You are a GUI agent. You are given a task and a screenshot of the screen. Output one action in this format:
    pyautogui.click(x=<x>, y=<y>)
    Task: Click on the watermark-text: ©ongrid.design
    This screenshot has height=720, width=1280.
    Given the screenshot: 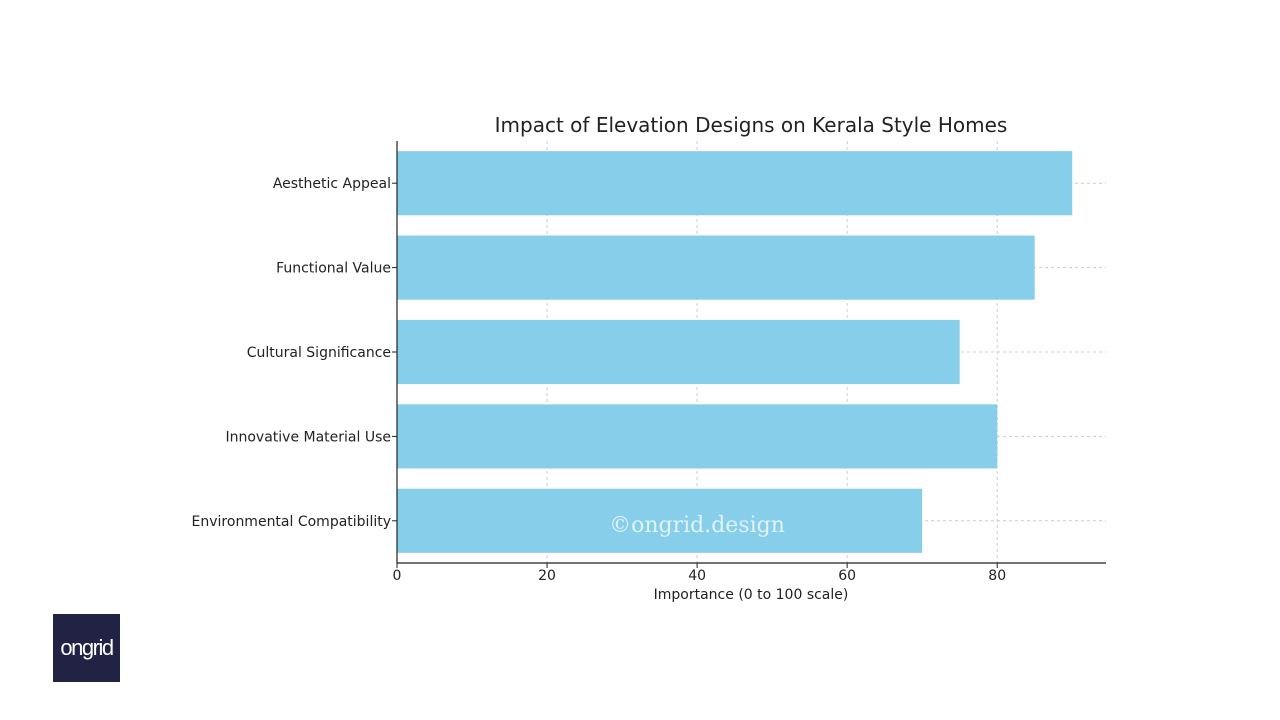 What is the action you would take?
    pyautogui.click(x=697, y=525)
    